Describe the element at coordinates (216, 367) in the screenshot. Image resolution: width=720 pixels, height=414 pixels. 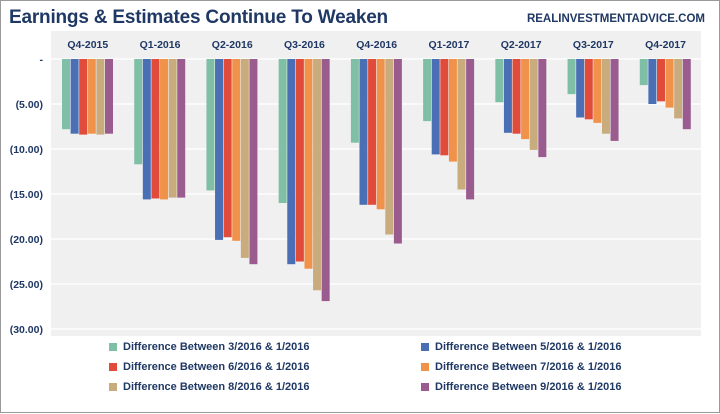
I see `legend-label: Difference Between 6/2016 & 1/2016` at that location.